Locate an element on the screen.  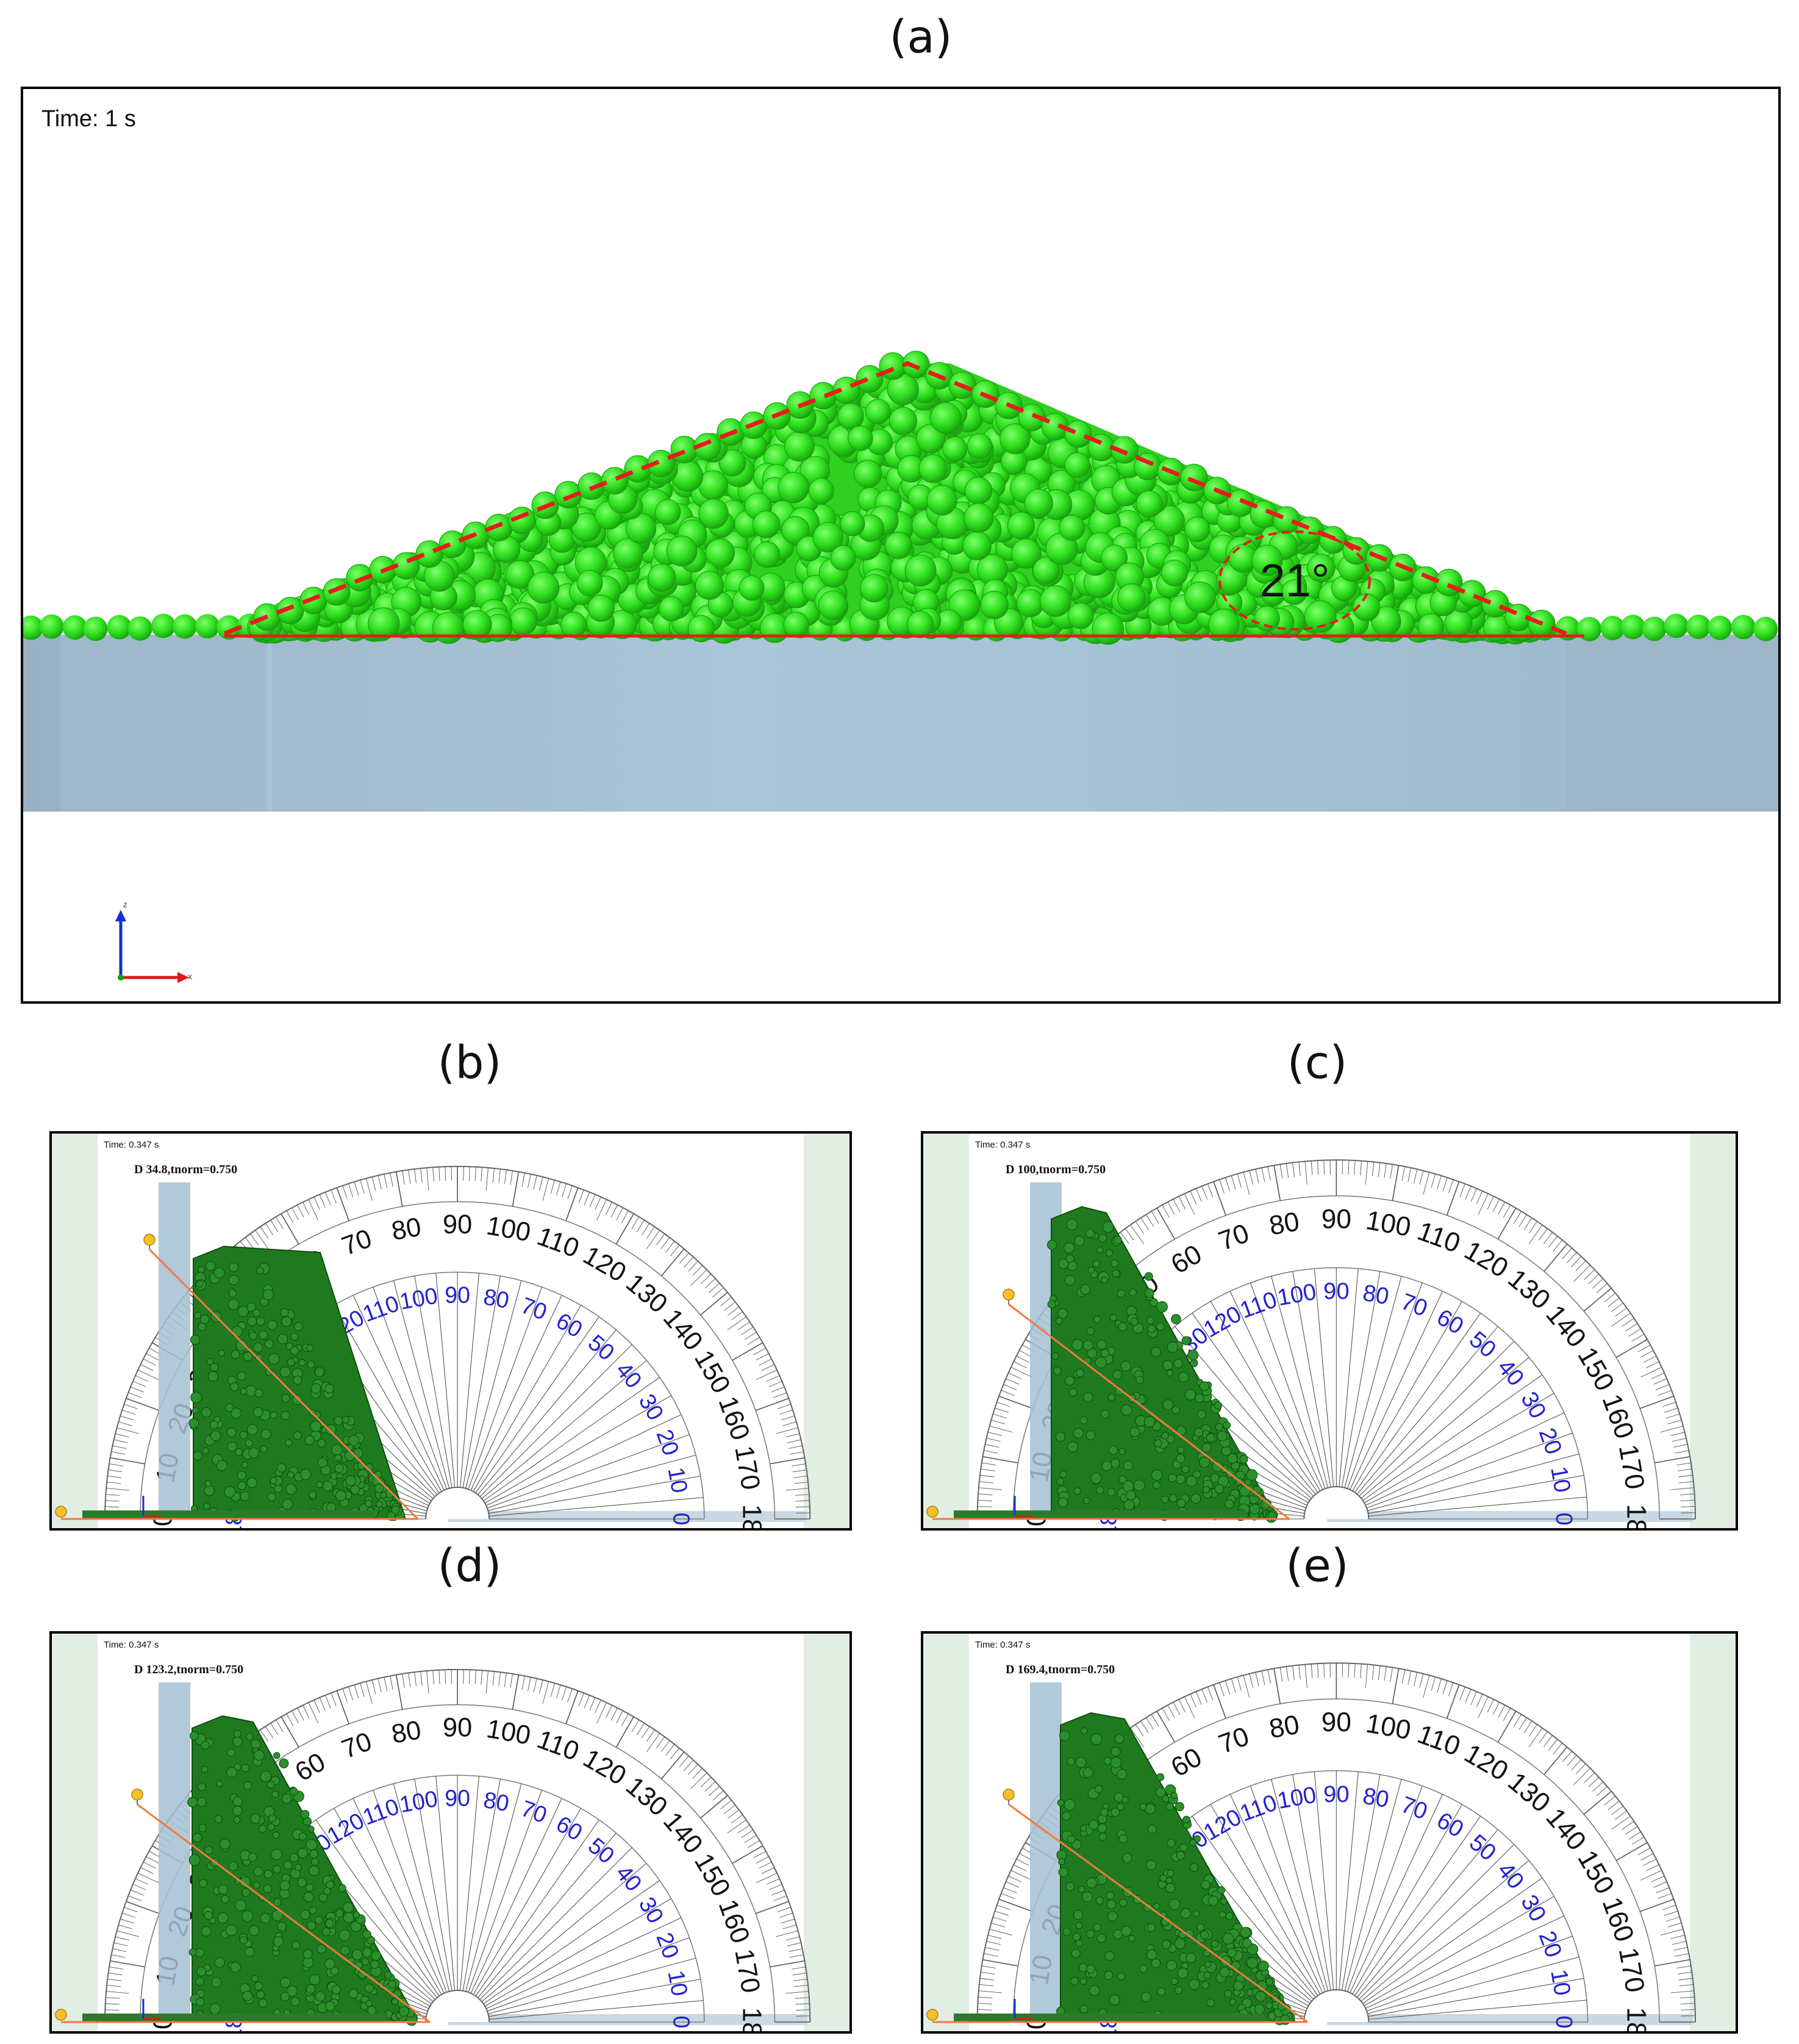
protractor-outer-arc is located at coordinates (1336, 1339).